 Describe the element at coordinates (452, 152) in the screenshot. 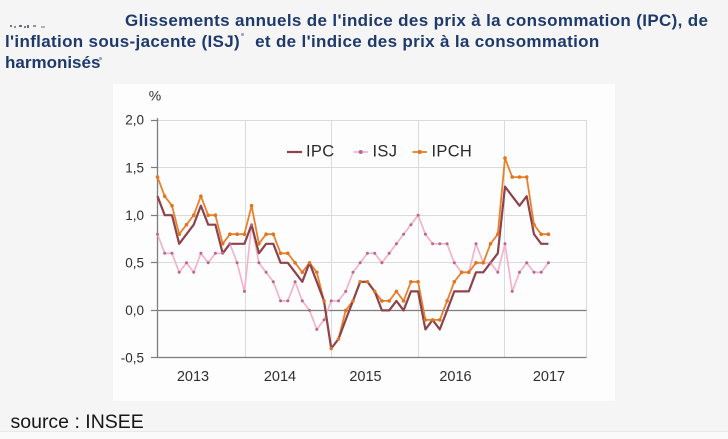

I see `svg-text: IPCH` at that location.